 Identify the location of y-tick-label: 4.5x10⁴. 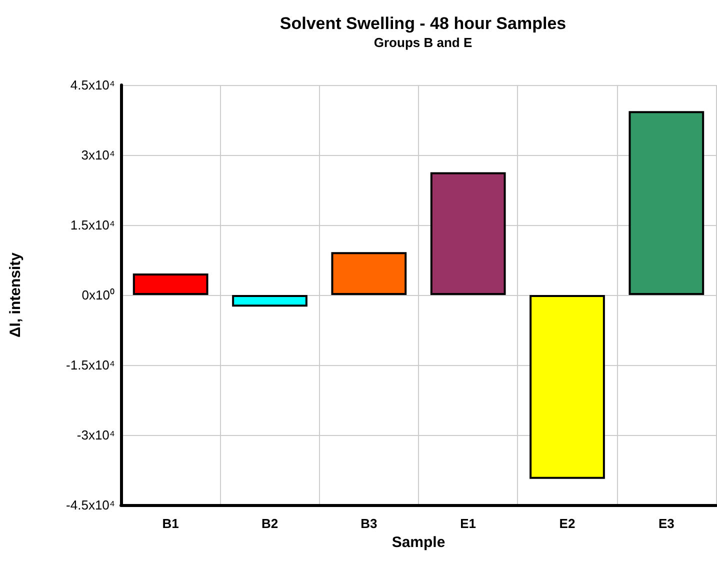
(92, 85).